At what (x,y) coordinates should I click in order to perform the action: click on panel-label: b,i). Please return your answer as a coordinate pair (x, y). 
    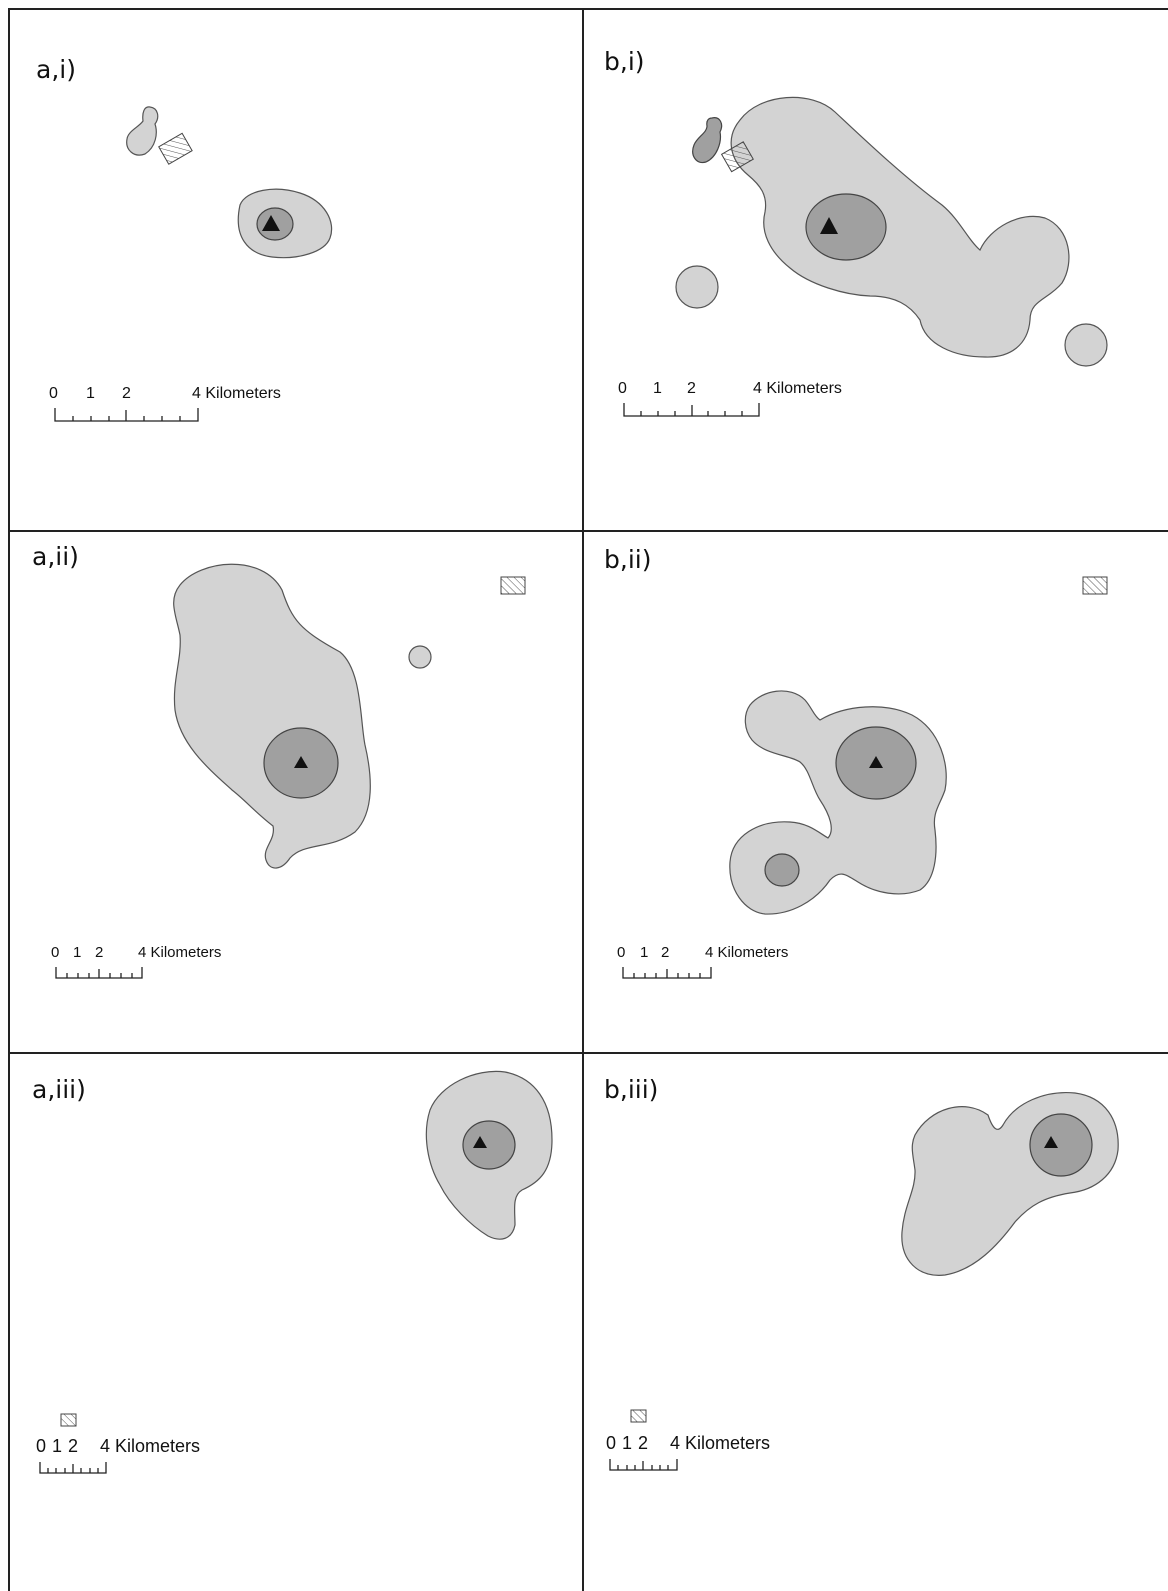
    Looking at the image, I should click on (624, 61).